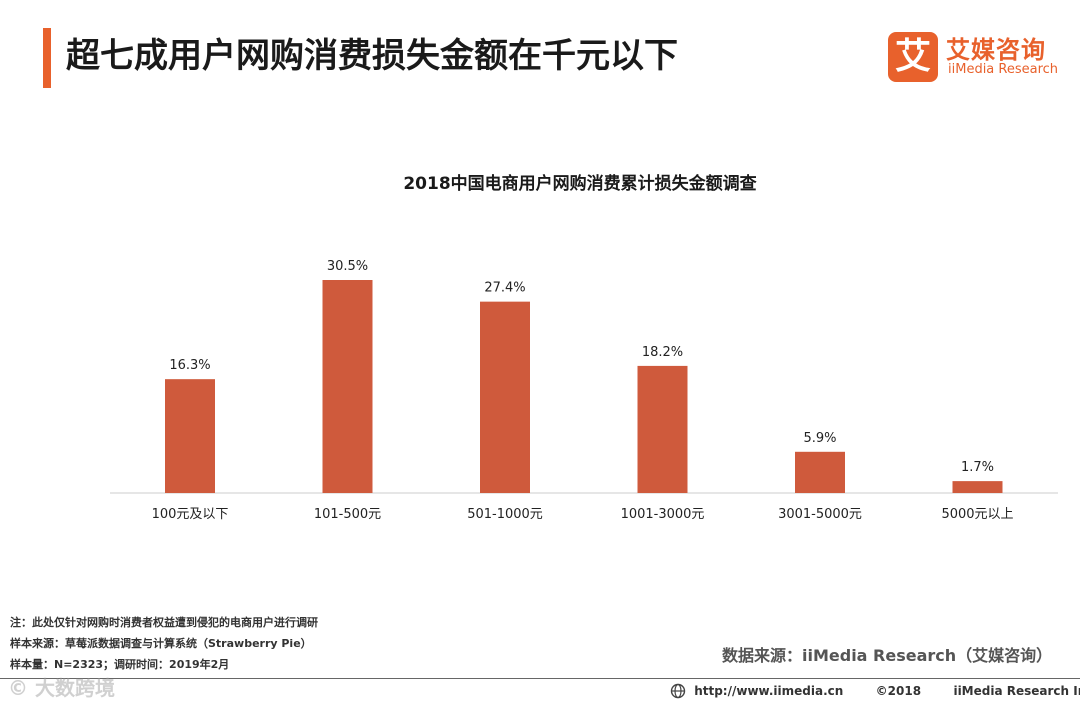 This screenshot has height=704, width=1080. I want to click on logo-en-text: iiMedia Research, so click(1003, 69).